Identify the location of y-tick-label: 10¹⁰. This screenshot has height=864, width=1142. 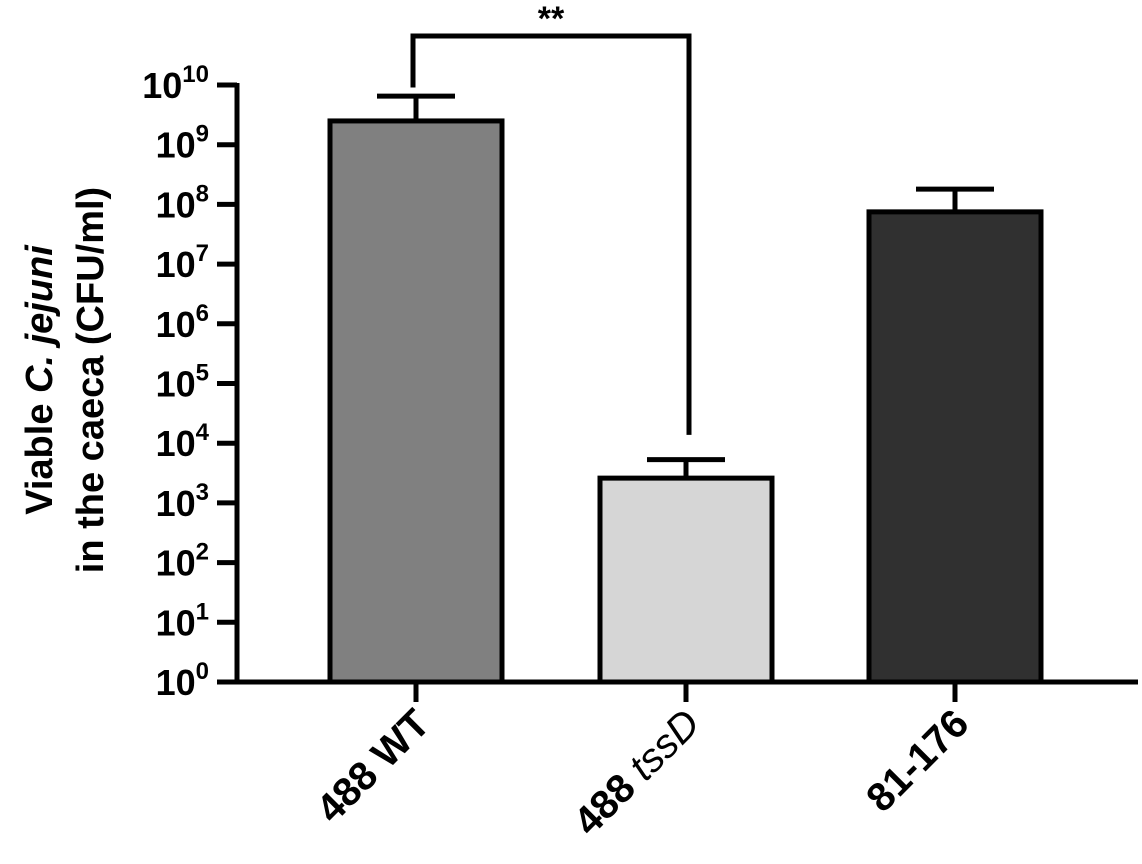
(175, 83).